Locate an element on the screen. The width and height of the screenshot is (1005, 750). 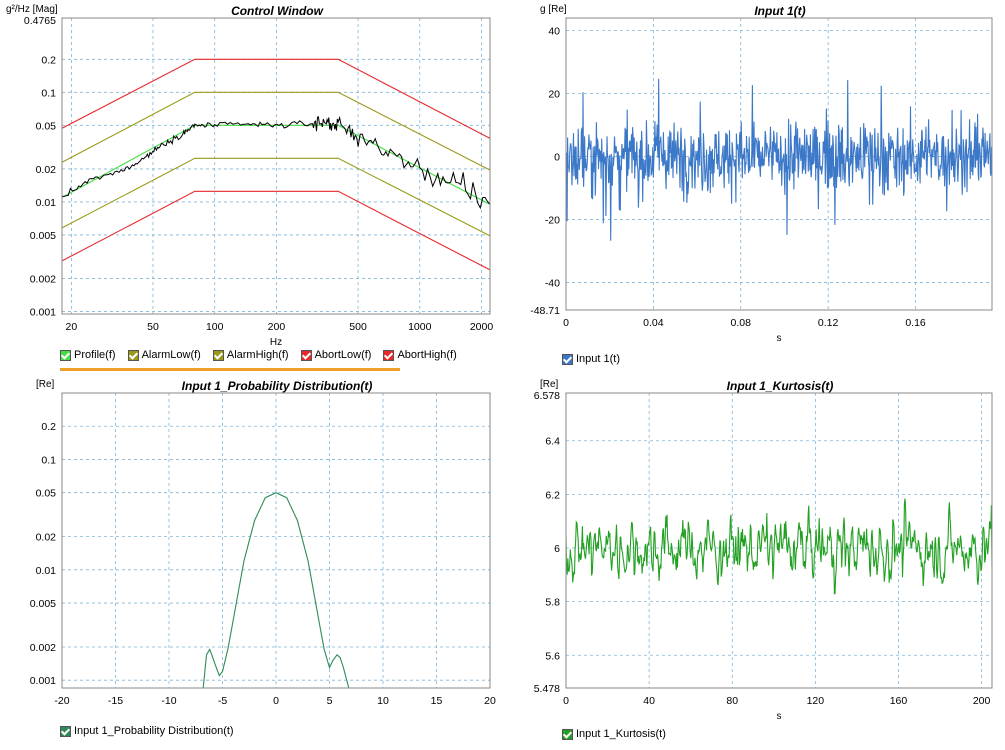
x-tick-label: 0.04 is located at coordinates (653, 323).